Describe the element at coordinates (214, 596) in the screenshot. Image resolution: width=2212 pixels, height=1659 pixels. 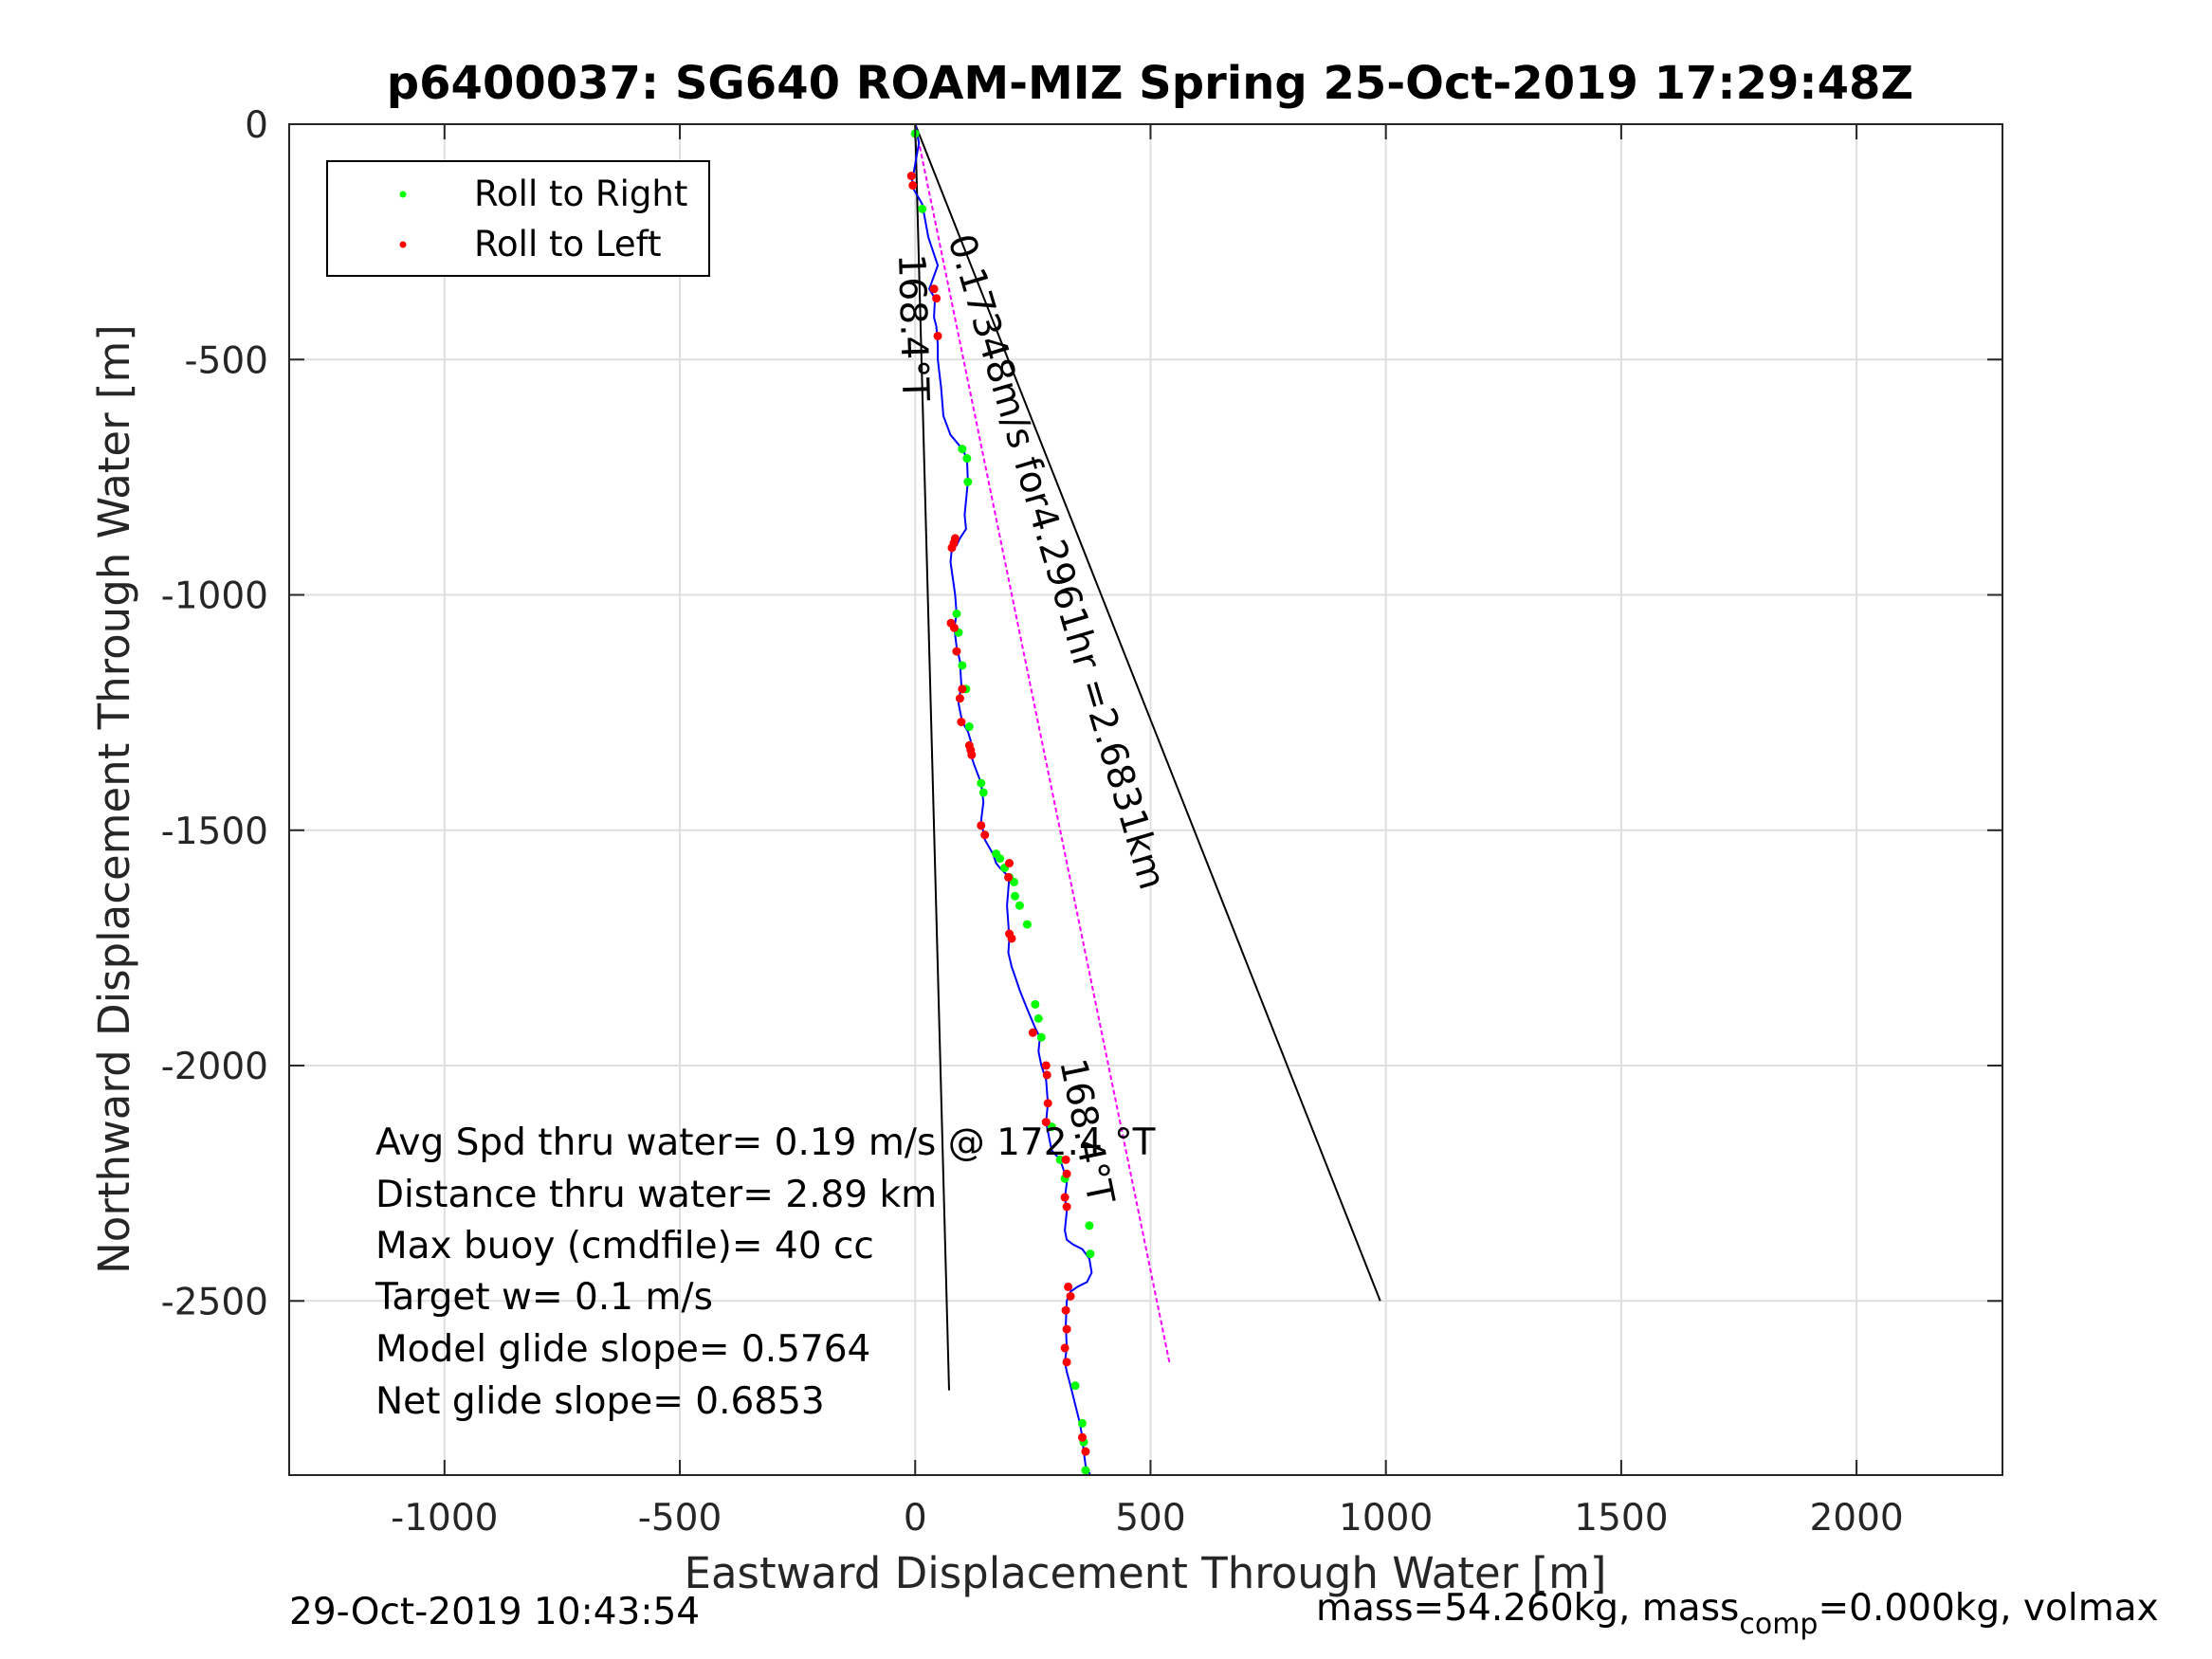
I see `y-tick-label: -1000` at that location.